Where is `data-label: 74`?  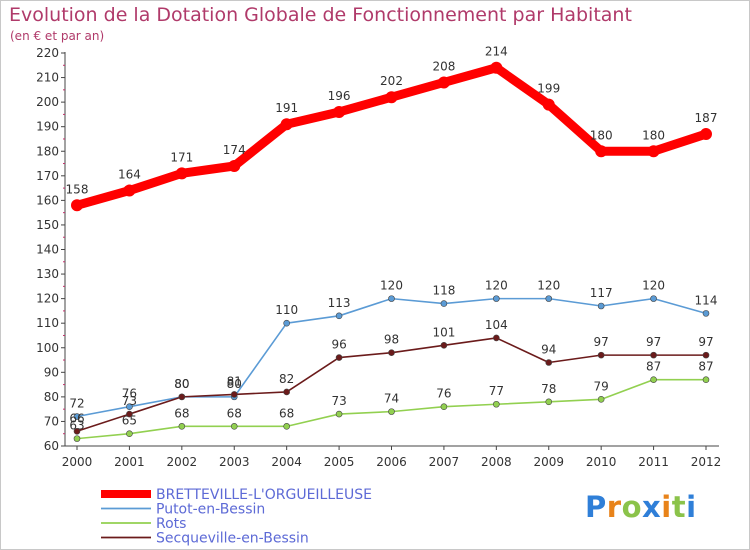
data-label: 74 is located at coordinates (391, 399).